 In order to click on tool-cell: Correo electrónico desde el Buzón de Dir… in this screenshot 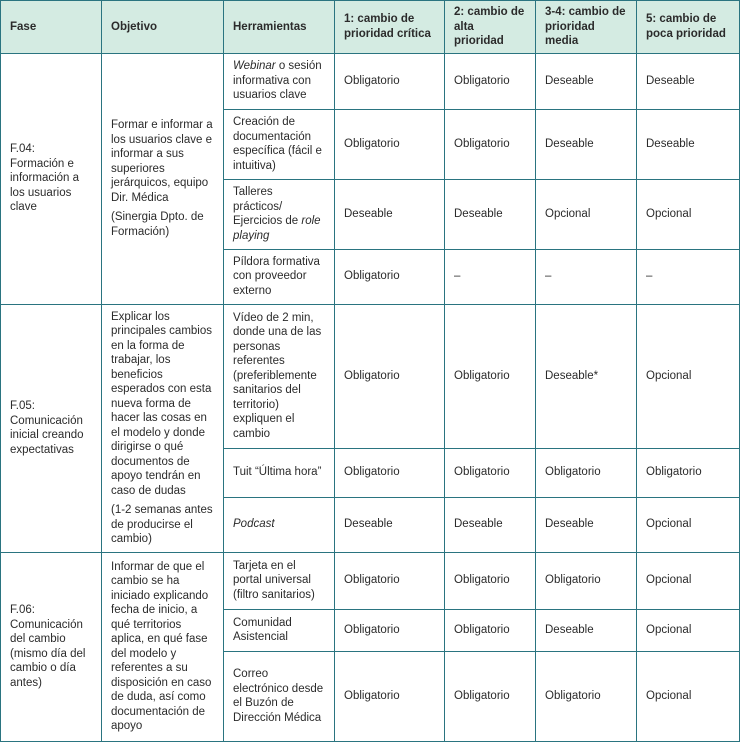, I will do `click(279, 696)`.